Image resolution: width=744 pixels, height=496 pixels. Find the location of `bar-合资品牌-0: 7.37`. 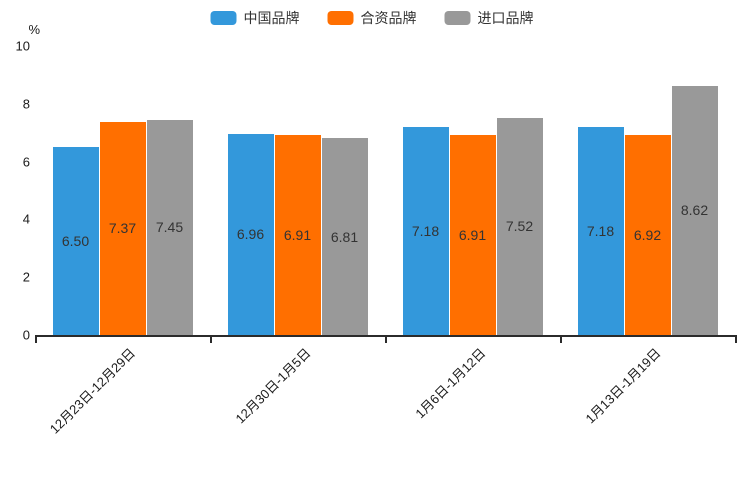

bar-合资品牌-0: 7.37 is located at coordinates (122, 228).